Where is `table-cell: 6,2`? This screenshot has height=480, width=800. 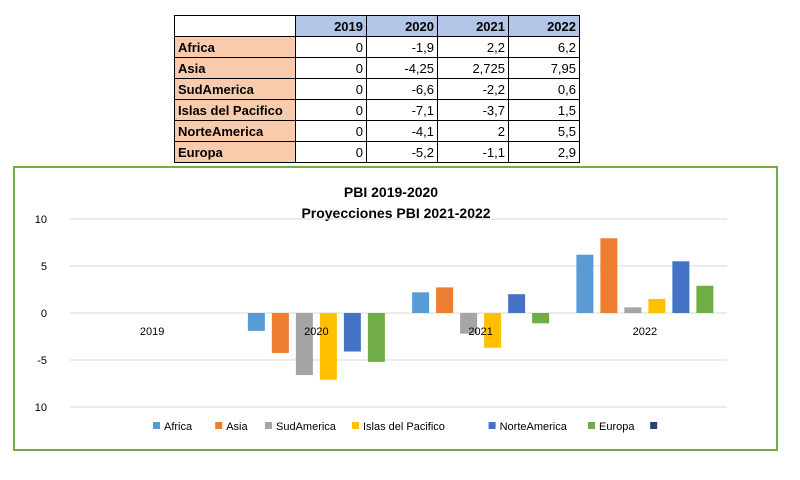 table-cell: 6,2 is located at coordinates (544, 47).